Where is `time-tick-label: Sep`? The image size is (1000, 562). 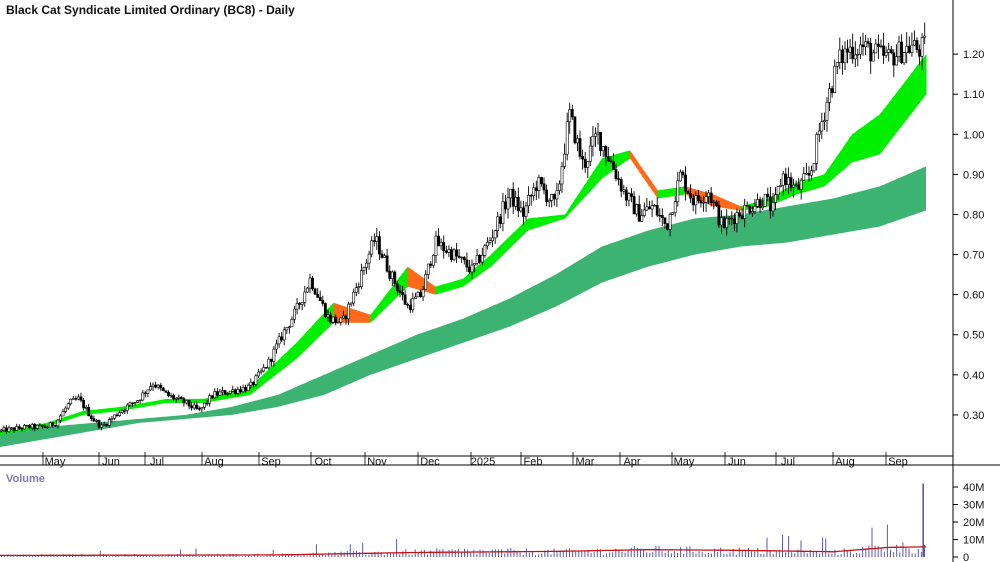 time-tick-label: Sep is located at coordinates (271, 462).